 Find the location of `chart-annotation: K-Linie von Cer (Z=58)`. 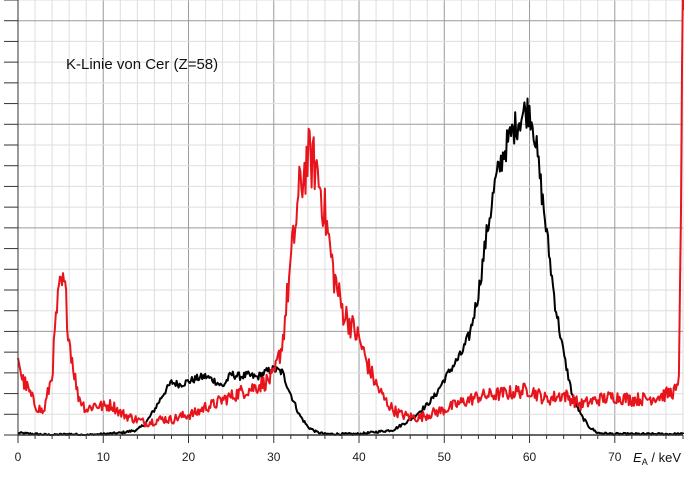

chart-annotation: K-Linie von Cer (Z=58) is located at coordinates (142, 64).